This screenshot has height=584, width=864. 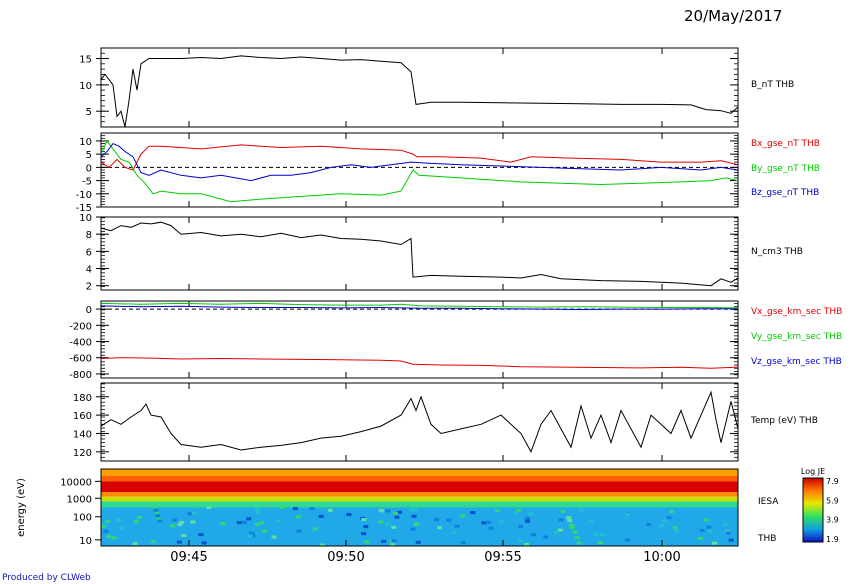 I want to click on y-tick-label-3-4: 10, so click(x=85, y=218).